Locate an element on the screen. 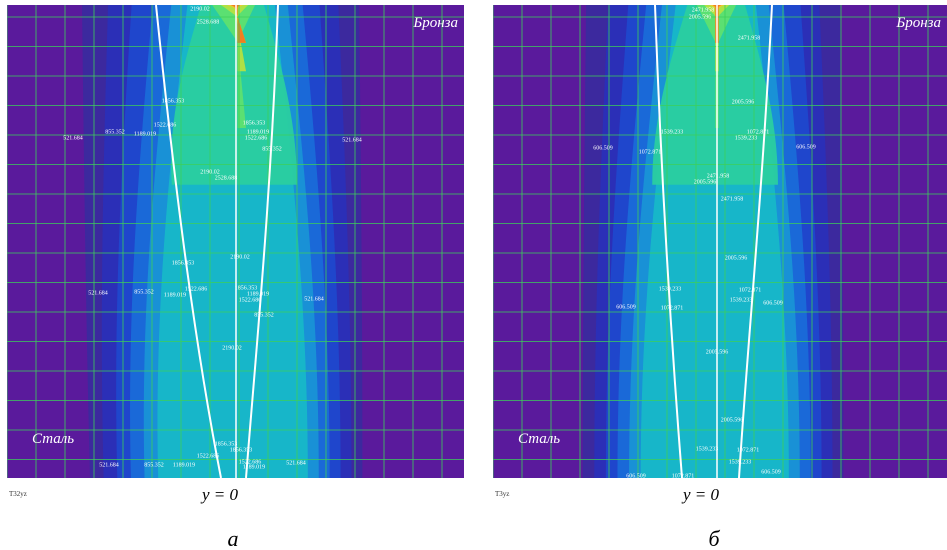 This screenshot has width=947, height=550. corner-label: T32yz is located at coordinates (18, 494).